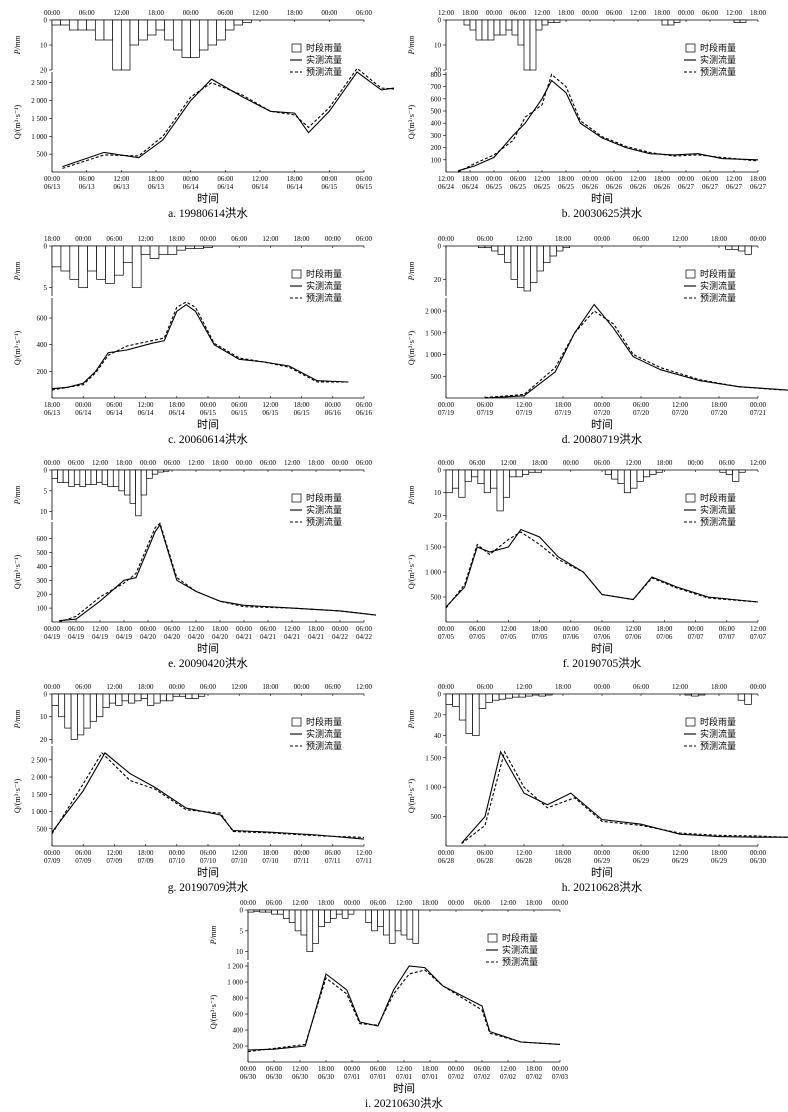  Describe the element at coordinates (220, 637) in the screenshot. I see `bottom-tick-date: 04/20` at that location.